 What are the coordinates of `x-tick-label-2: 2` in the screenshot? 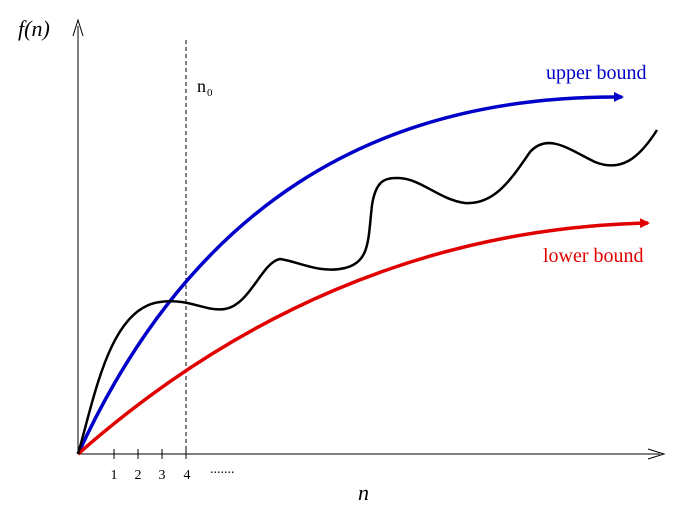 It's located at (138, 475).